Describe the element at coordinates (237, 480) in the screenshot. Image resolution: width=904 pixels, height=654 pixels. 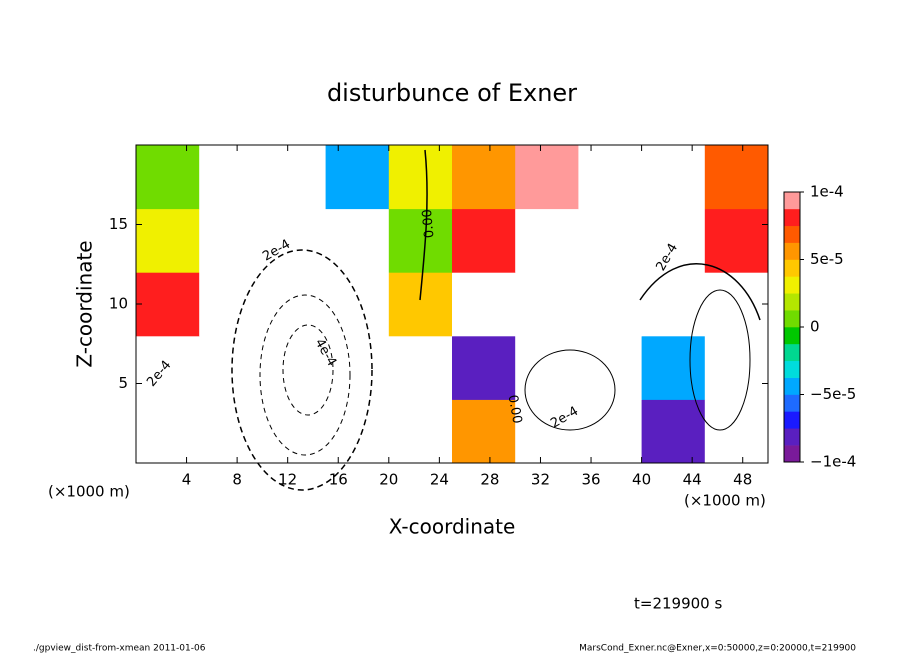
I see `x-tick-label: 8` at that location.